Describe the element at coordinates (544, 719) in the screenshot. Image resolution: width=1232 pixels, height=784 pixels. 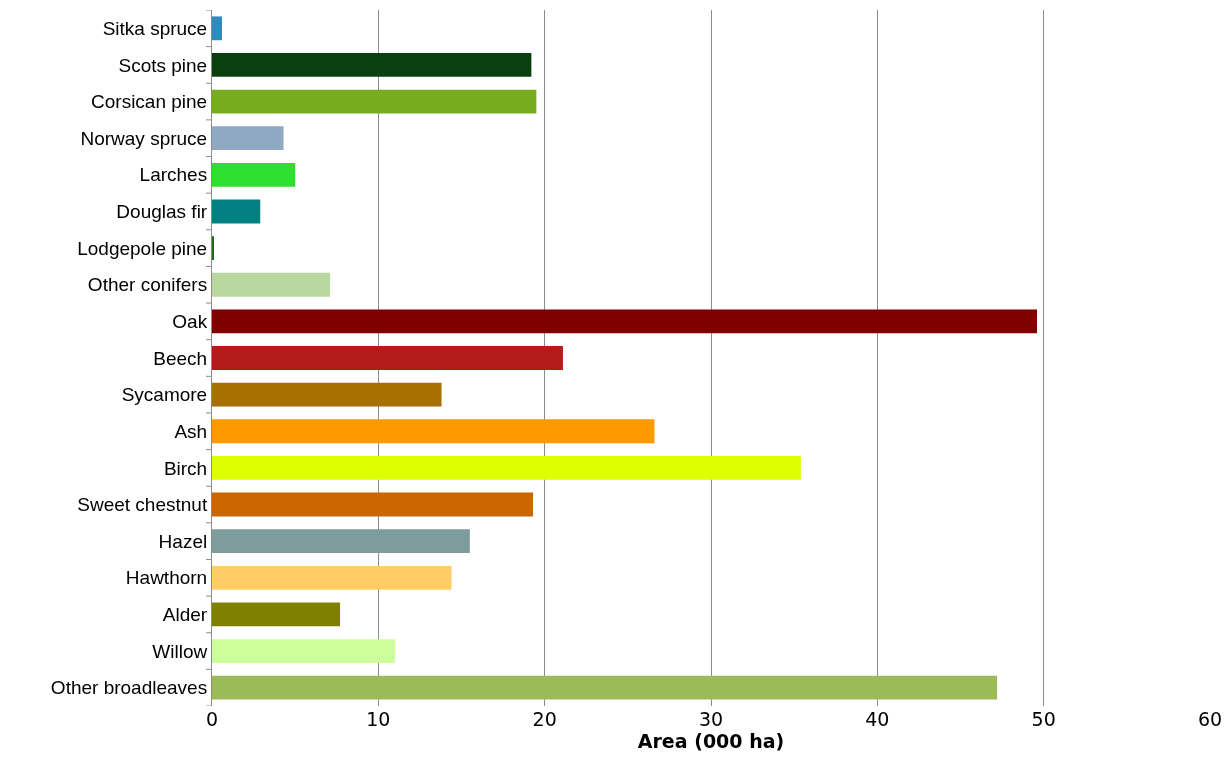
I see `x-tick-label: 20` at that location.